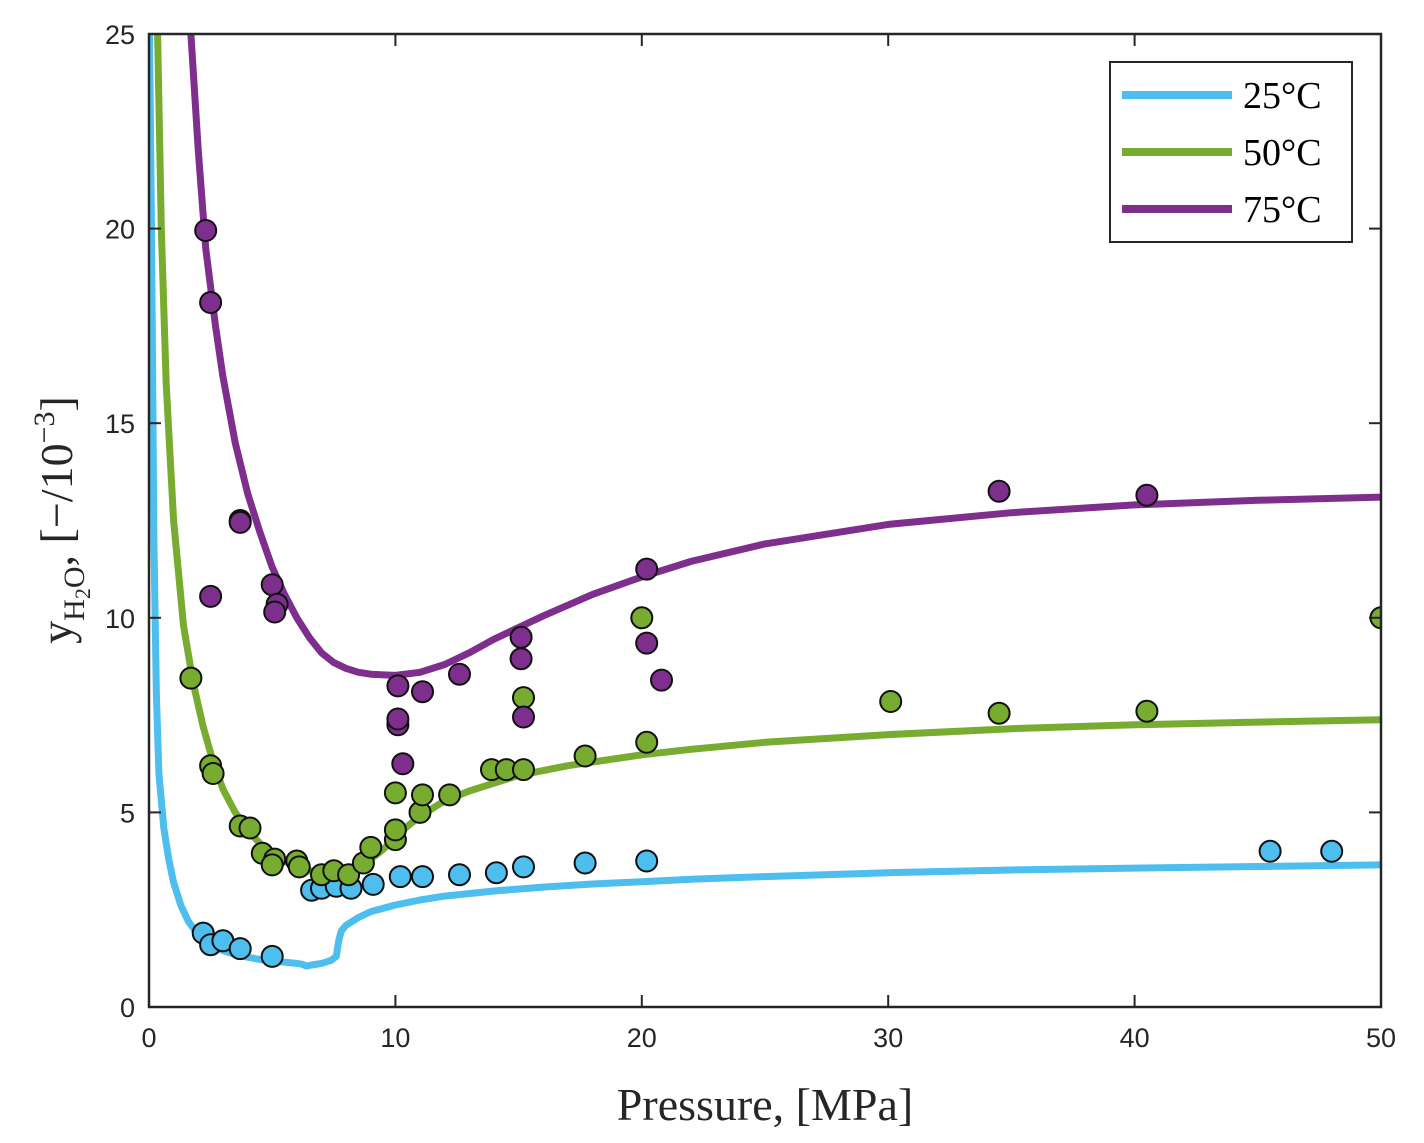 The image size is (1424, 1143). What do you see at coordinates (56, 504) in the screenshot?
I see `y-axis-units-prefix: , [−/10` at bounding box center [56, 504].